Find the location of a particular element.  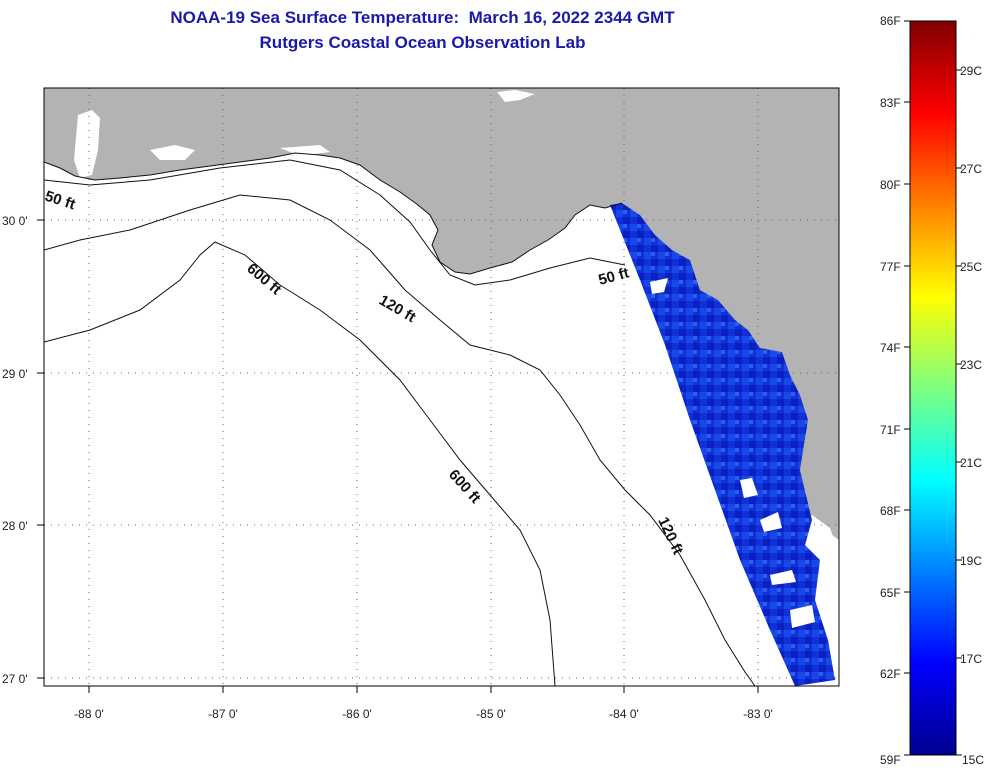

map-subtitle: Rutgers Coastal Ocean Observation Lab is located at coordinates (422, 42).